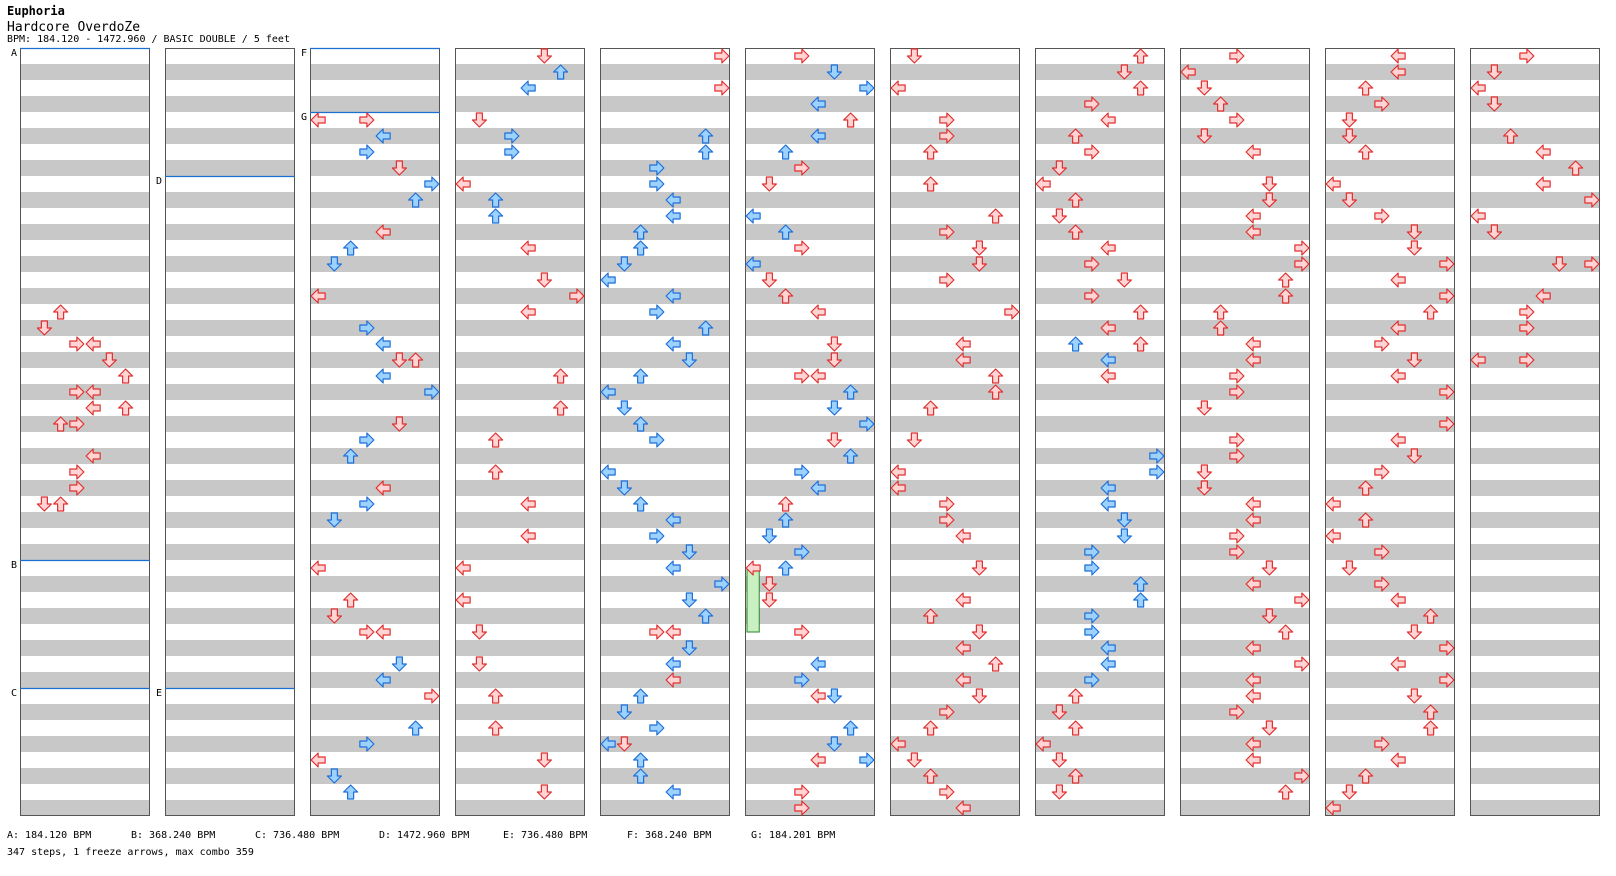 The image size is (1616, 876). What do you see at coordinates (665, 432) in the screenshot?
I see `chart-column` at bounding box center [665, 432].